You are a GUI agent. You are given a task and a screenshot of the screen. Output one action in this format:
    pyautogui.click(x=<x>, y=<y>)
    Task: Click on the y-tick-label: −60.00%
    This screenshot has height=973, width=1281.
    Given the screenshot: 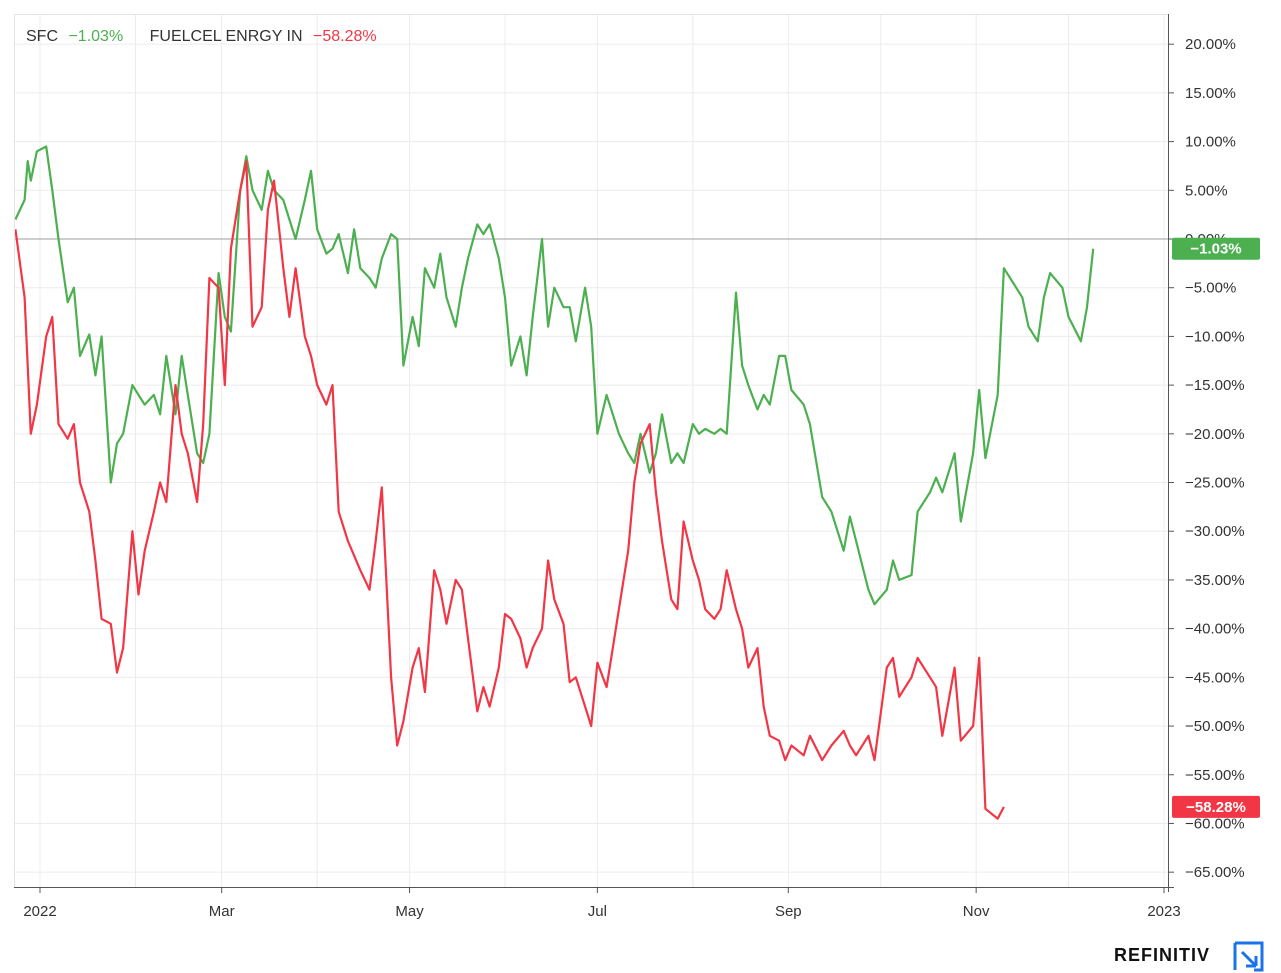 What is the action you would take?
    pyautogui.click(x=1215, y=823)
    